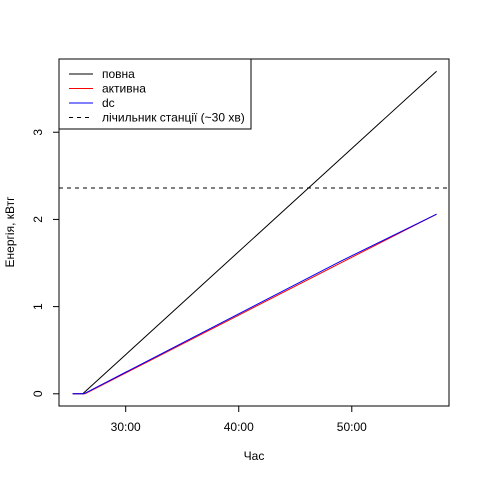  Describe the element at coordinates (124, 89) in the screenshot. I see `legend-label-2: активна` at that location.